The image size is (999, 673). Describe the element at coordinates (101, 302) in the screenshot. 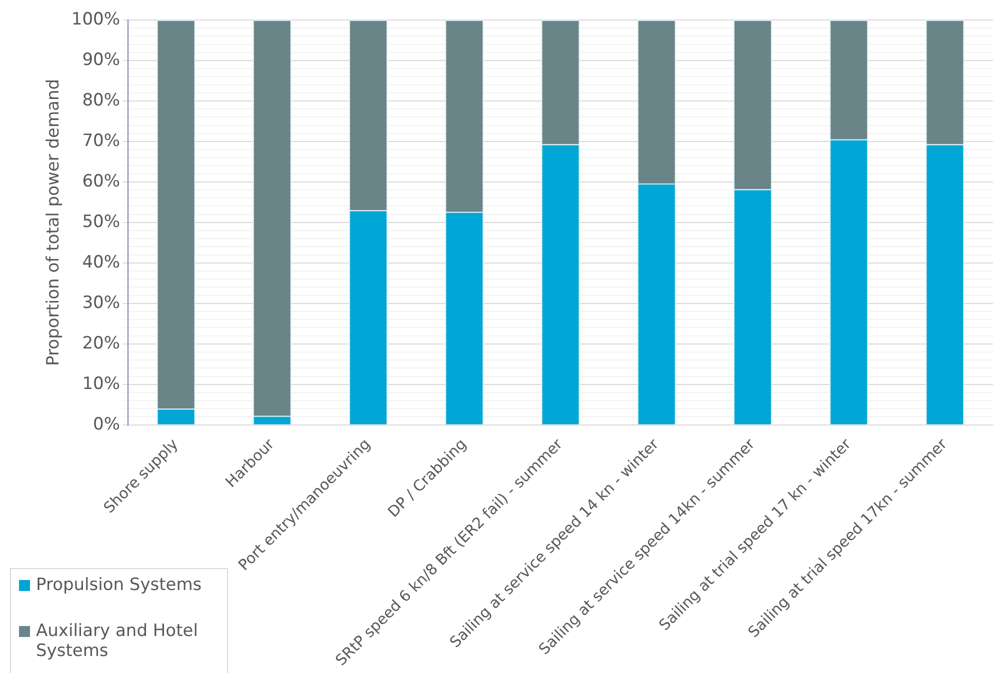

I see `y-tick-label: 30%` at that location.